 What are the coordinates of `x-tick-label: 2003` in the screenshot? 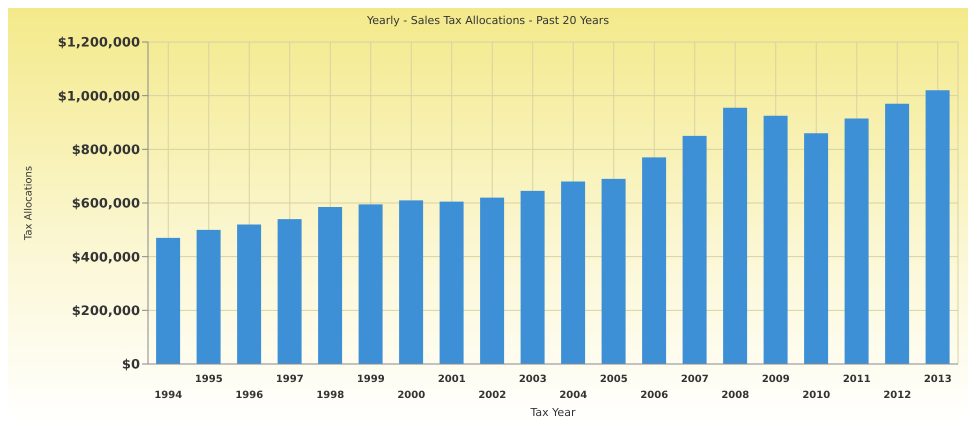 It's located at (532, 379).